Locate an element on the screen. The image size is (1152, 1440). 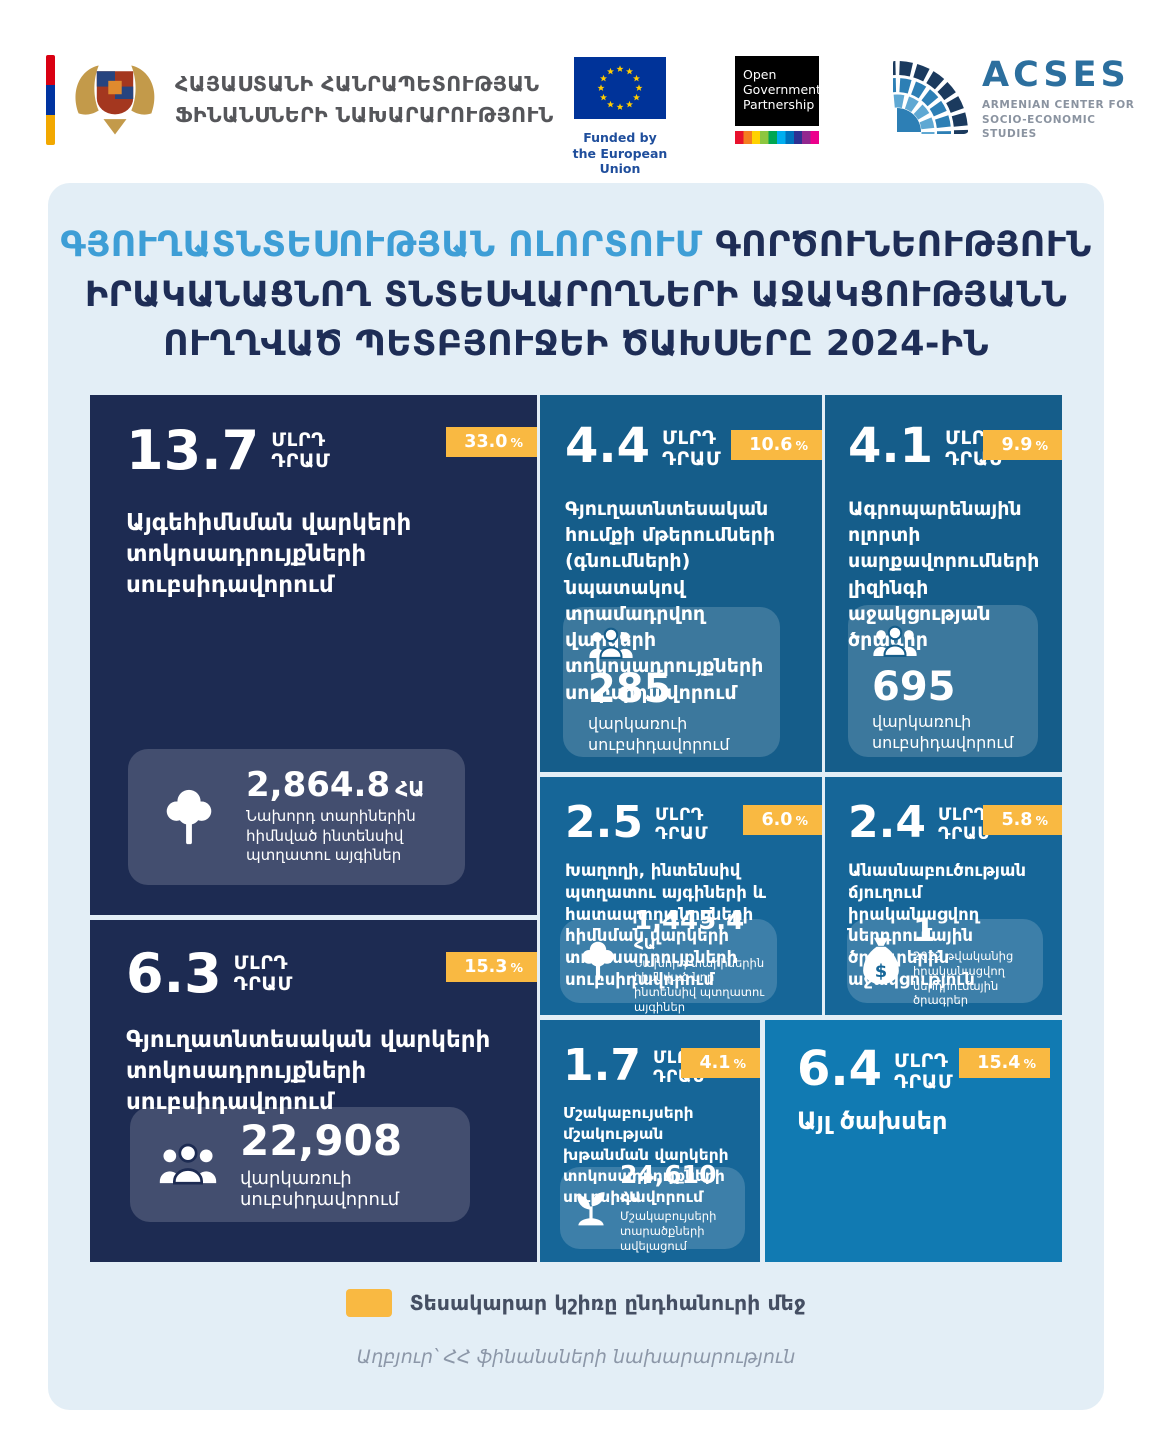
legend-swatch is located at coordinates (369, 1303).